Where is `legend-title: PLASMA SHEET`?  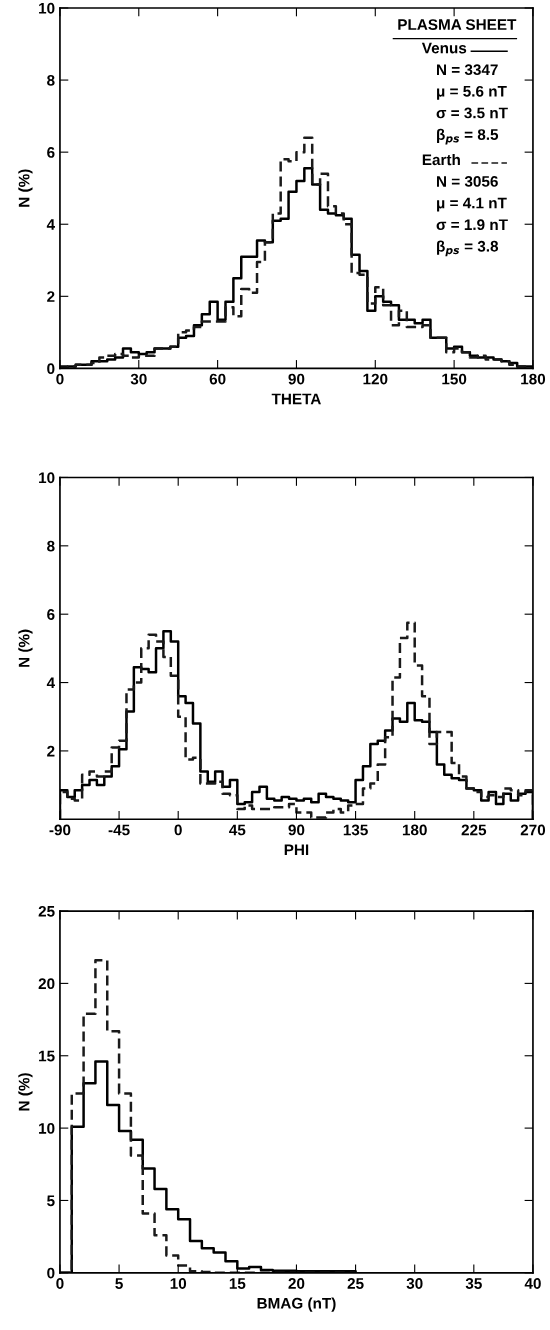
legend-title: PLASMA SHEET is located at coordinates (457, 25).